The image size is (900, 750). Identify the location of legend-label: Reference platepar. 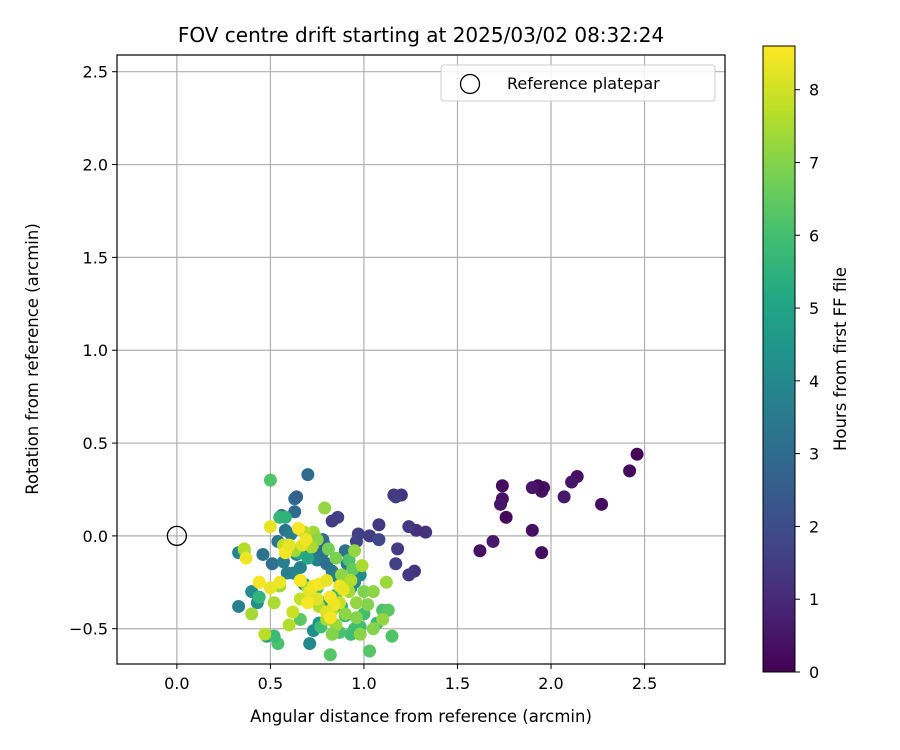
(583, 83).